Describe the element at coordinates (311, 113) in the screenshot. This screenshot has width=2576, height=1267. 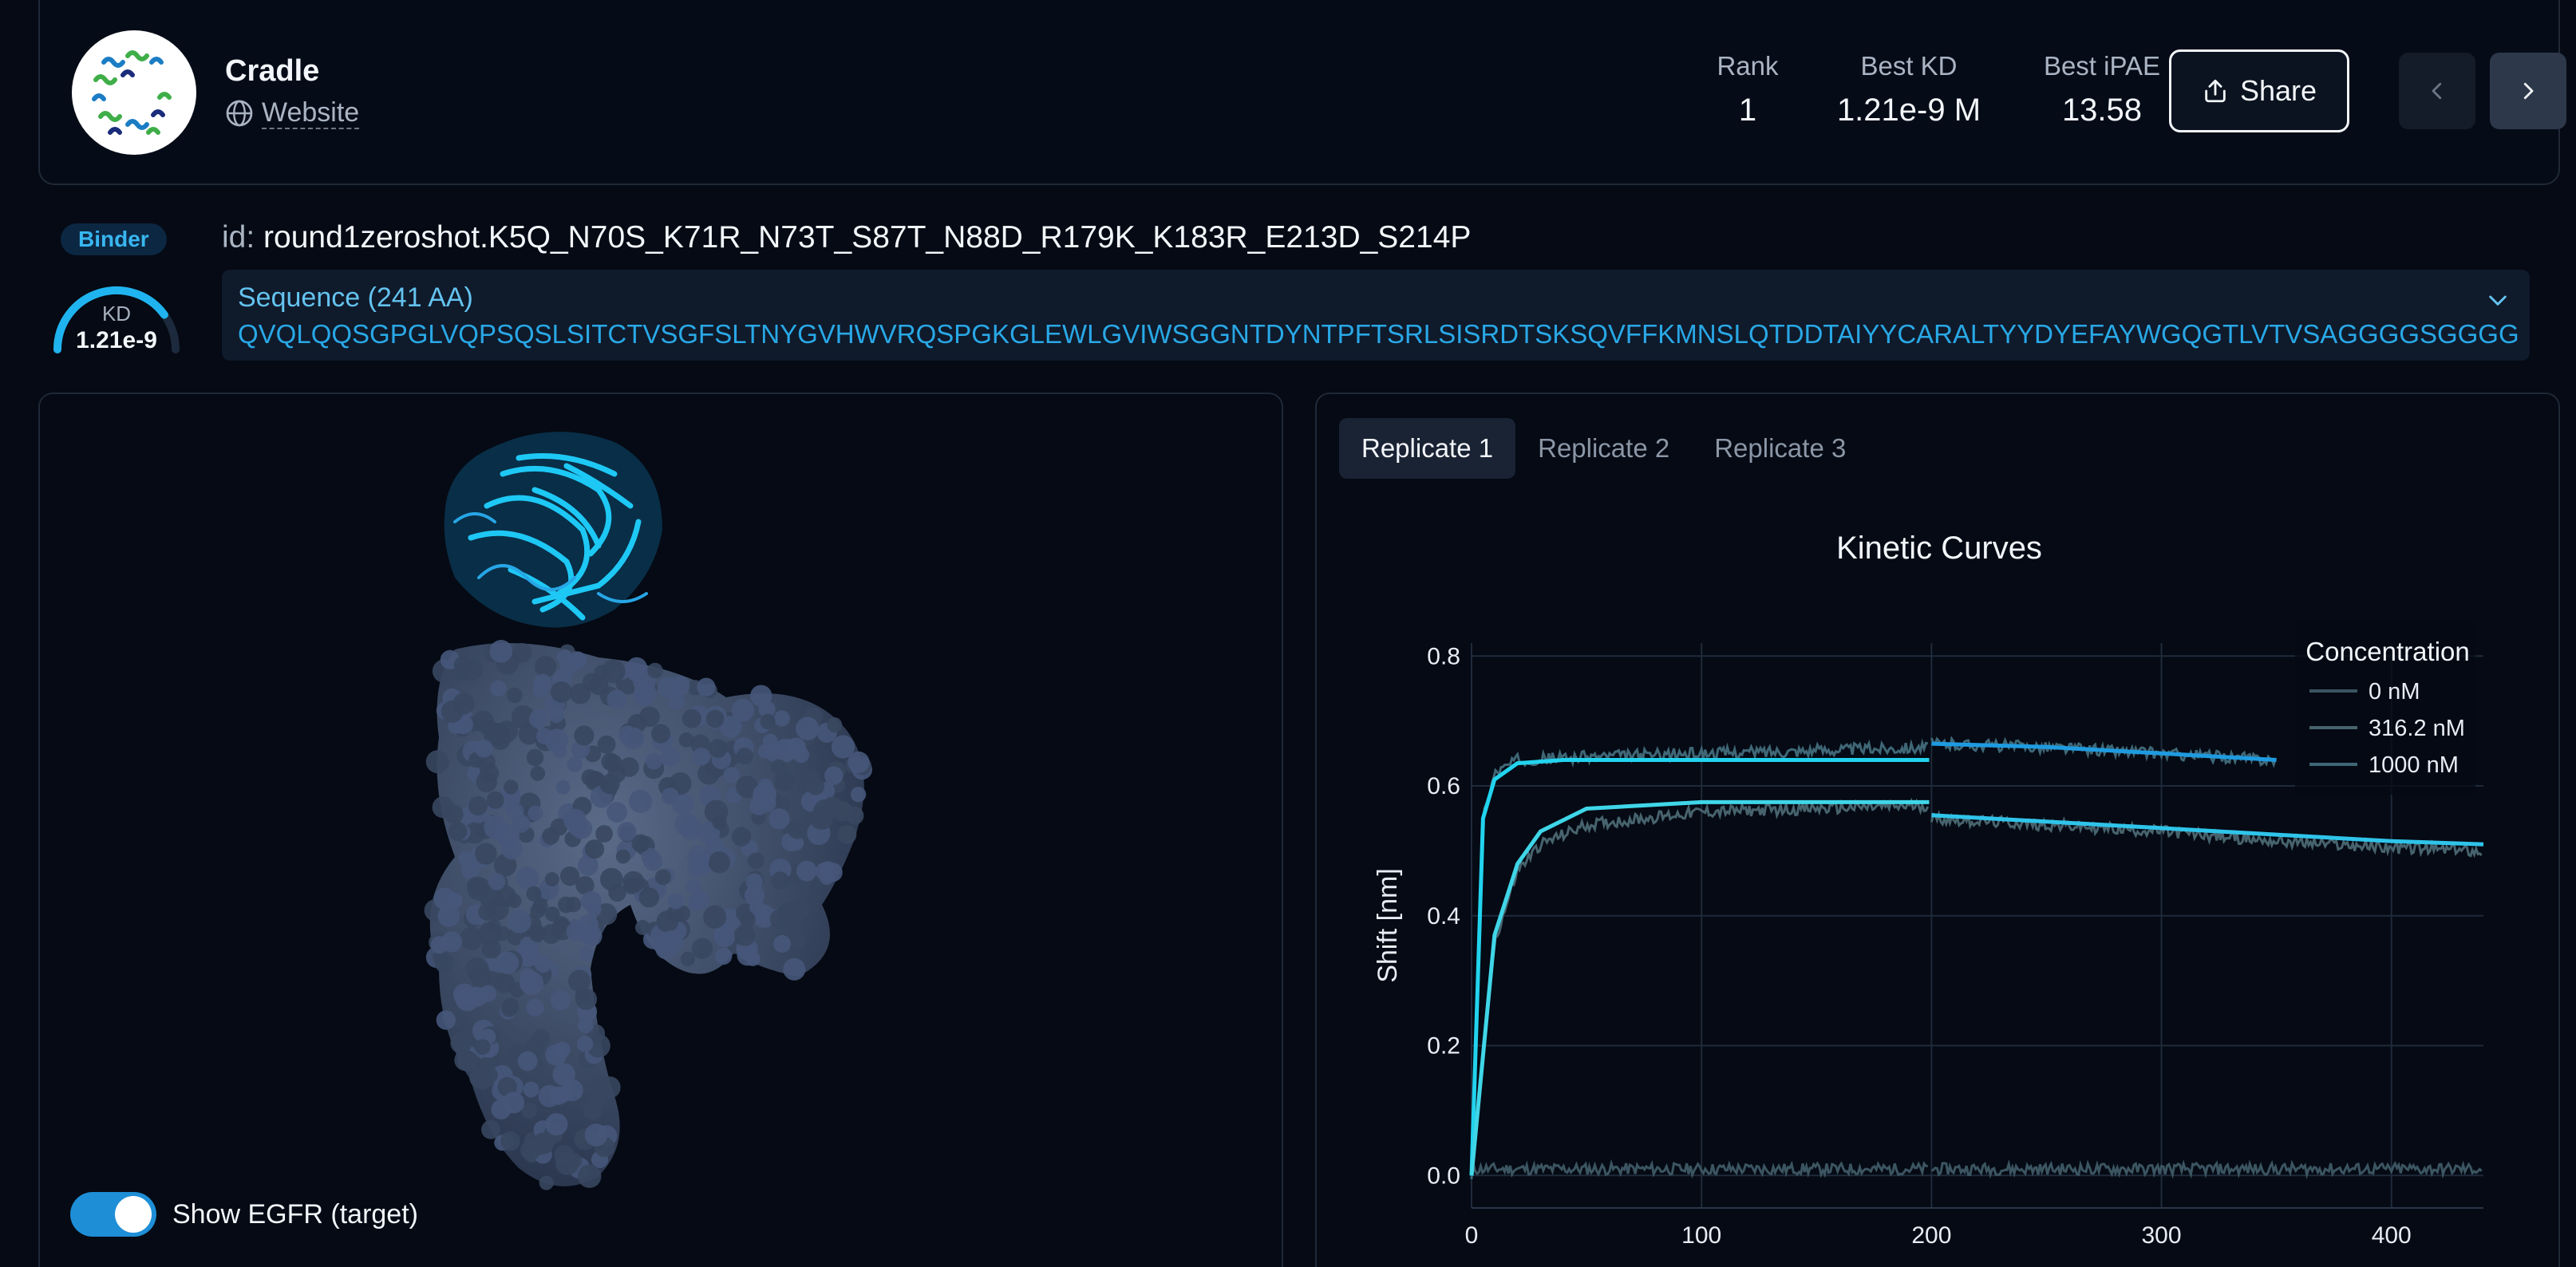
I see `website-label: Website` at that location.